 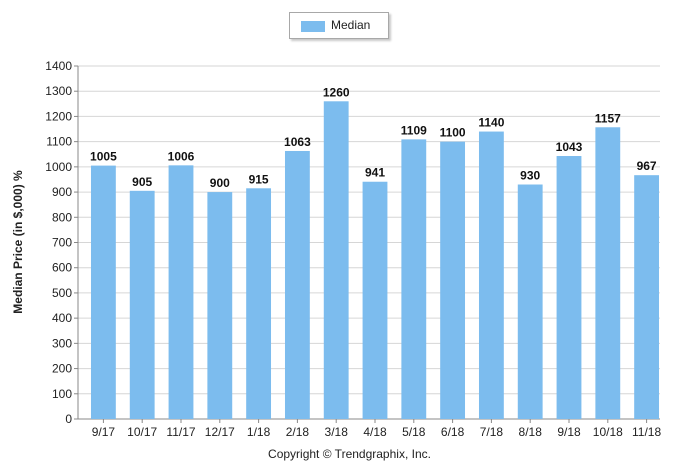 I want to click on y-tick-label: 400, so click(x=62, y=318).